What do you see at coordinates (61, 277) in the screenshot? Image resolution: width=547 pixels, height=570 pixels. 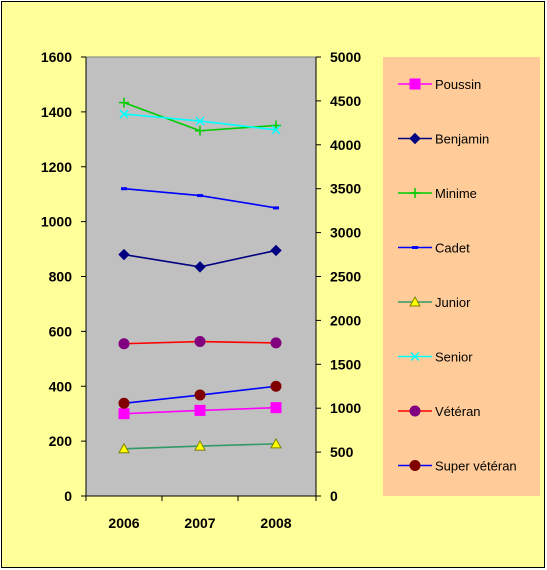 I see `y-left-tick-label: 800` at bounding box center [61, 277].